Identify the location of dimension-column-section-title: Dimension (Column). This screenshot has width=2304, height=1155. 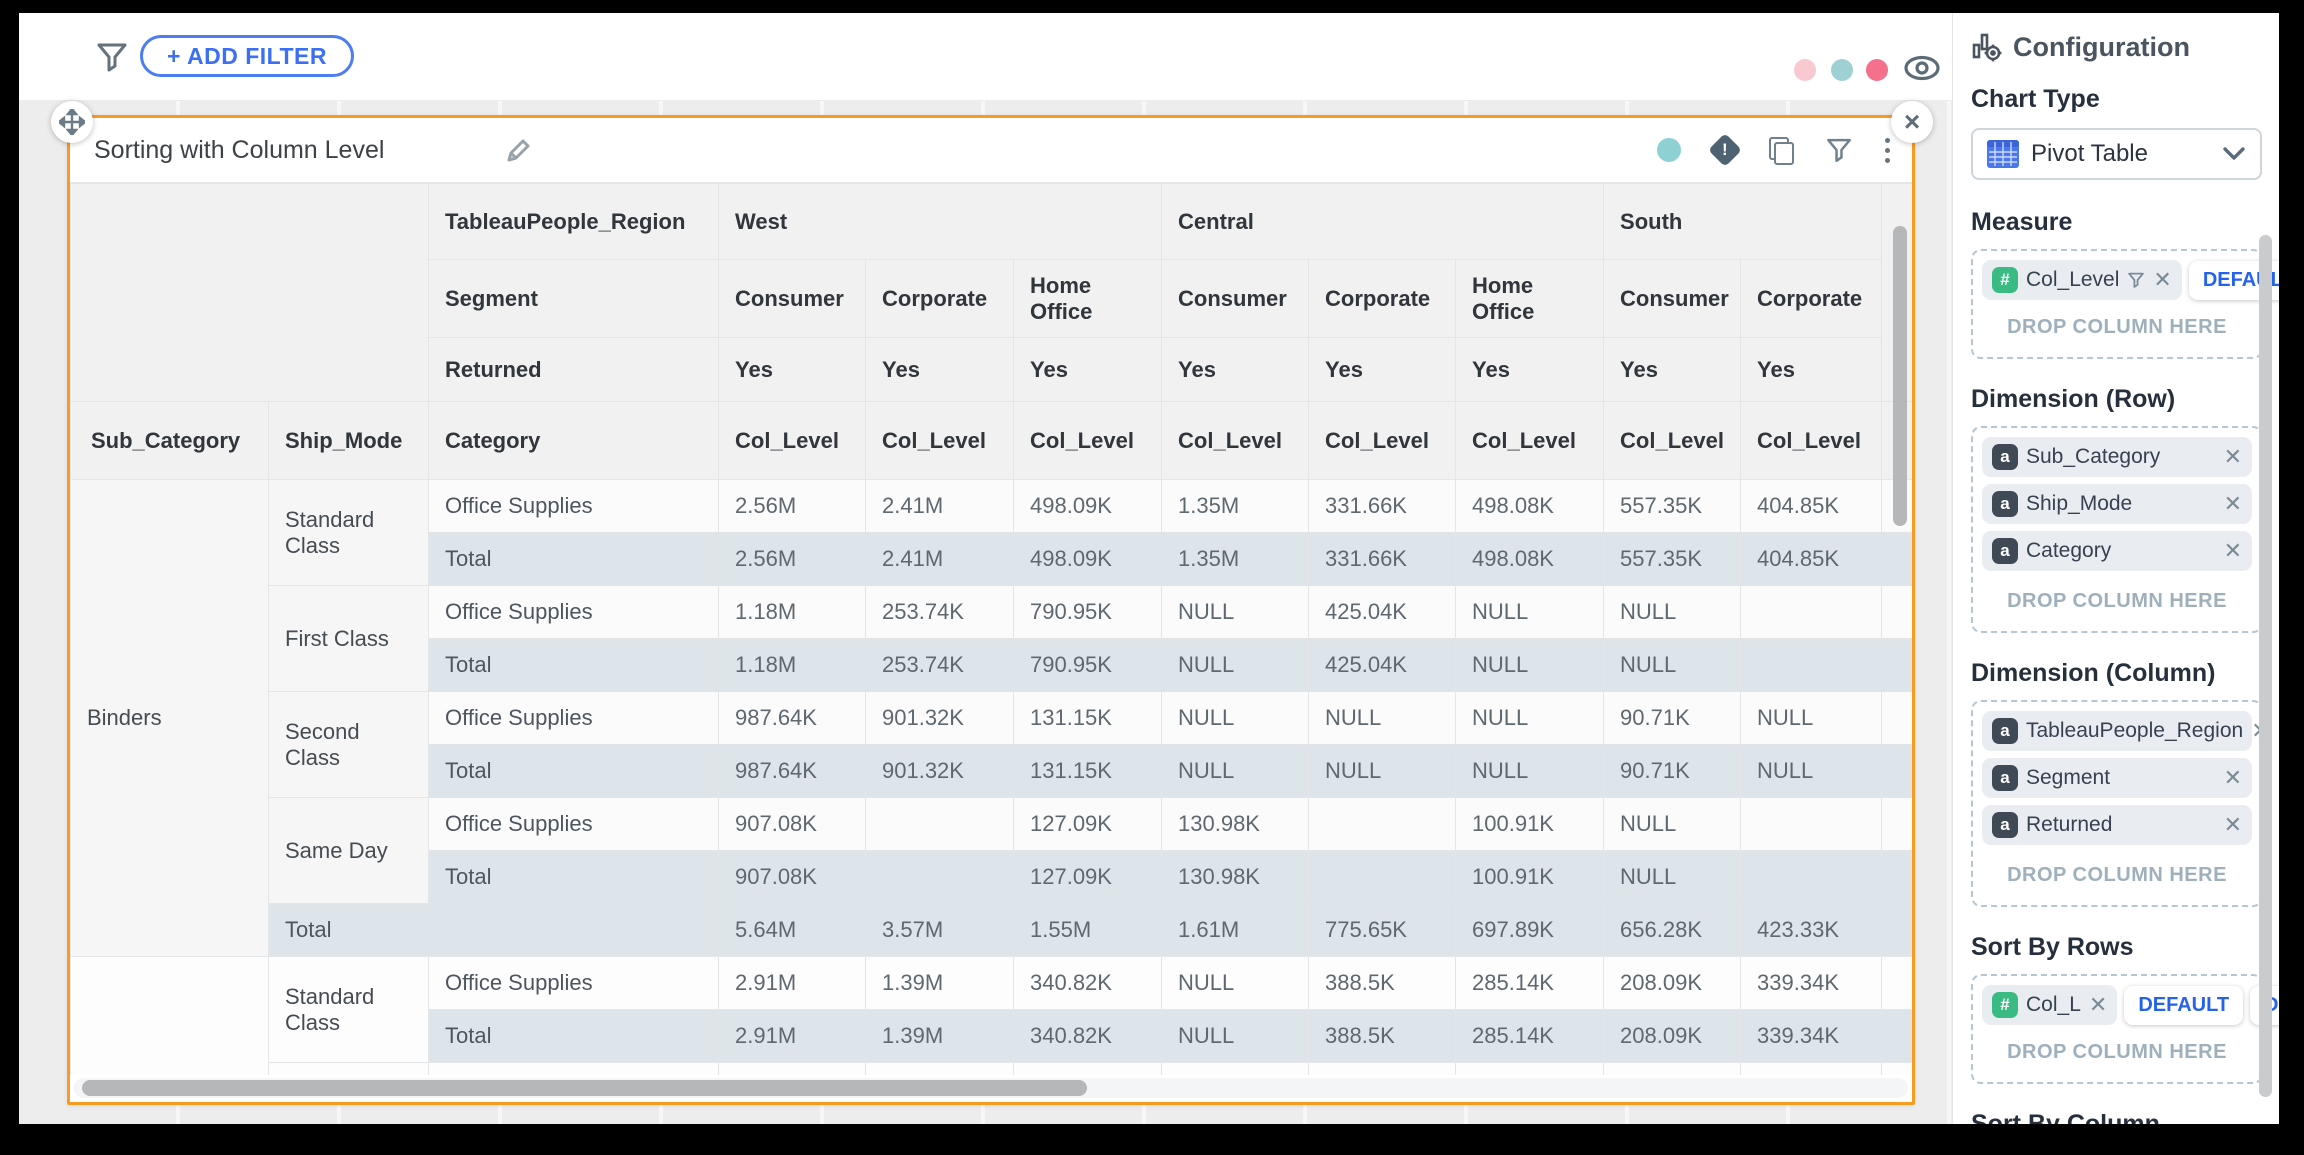
(2093, 673).